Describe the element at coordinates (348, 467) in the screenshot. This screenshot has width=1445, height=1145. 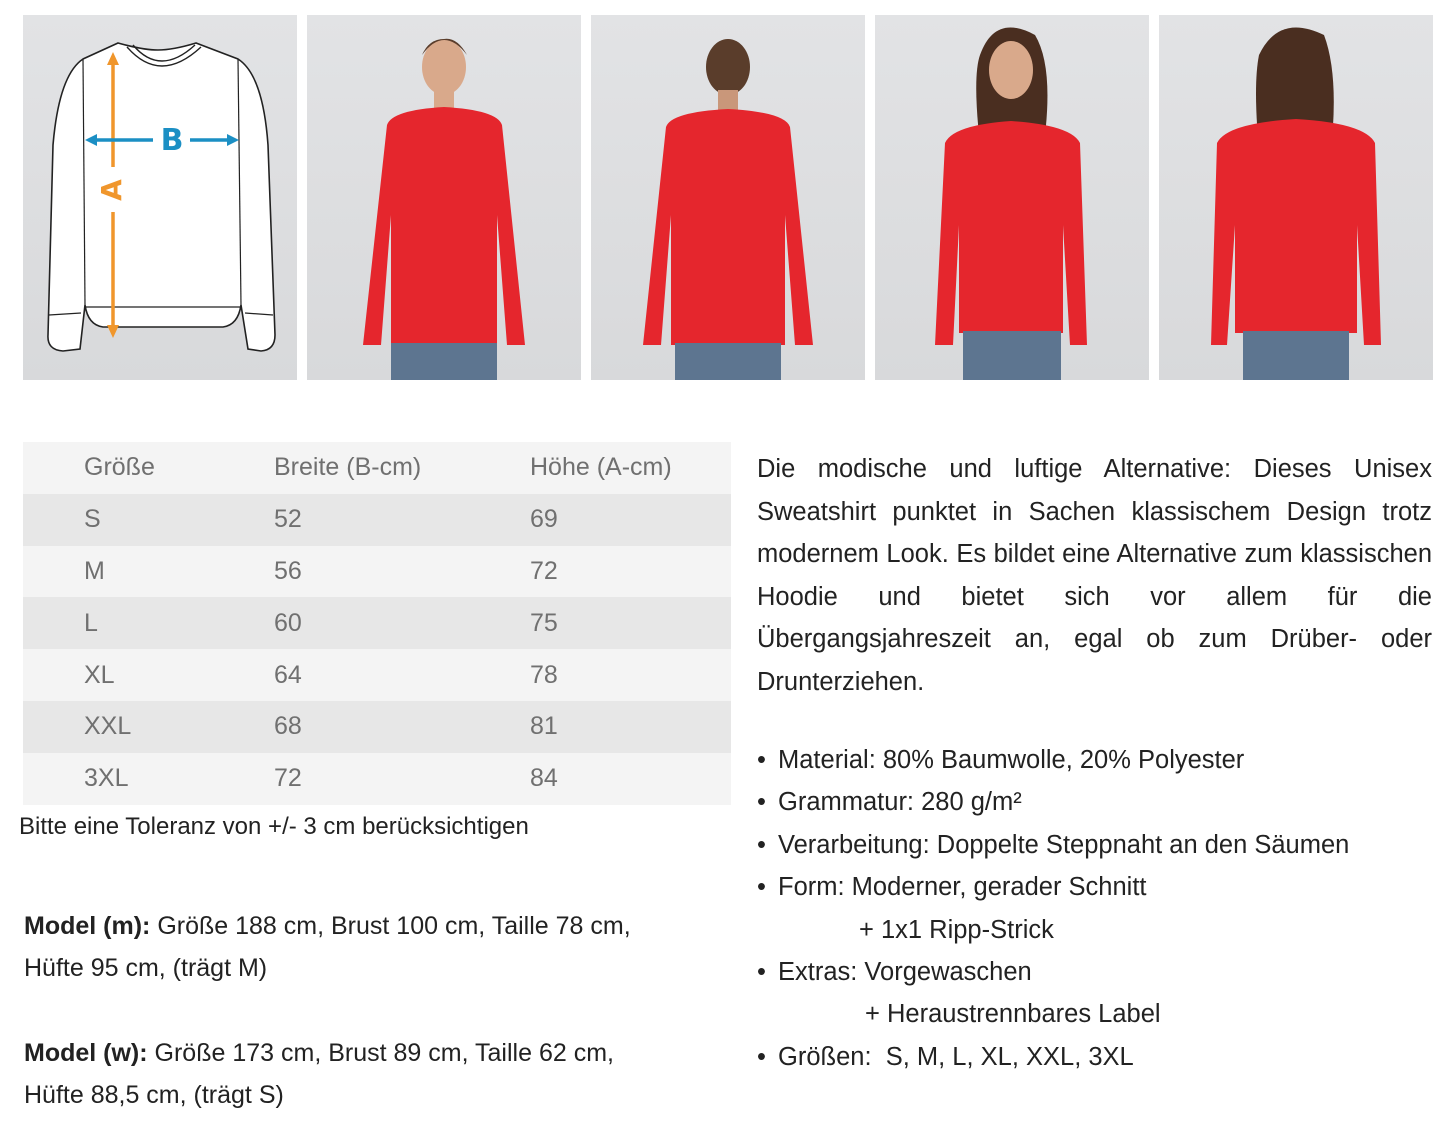
I see `header-width: Breite (B-cm)` at that location.